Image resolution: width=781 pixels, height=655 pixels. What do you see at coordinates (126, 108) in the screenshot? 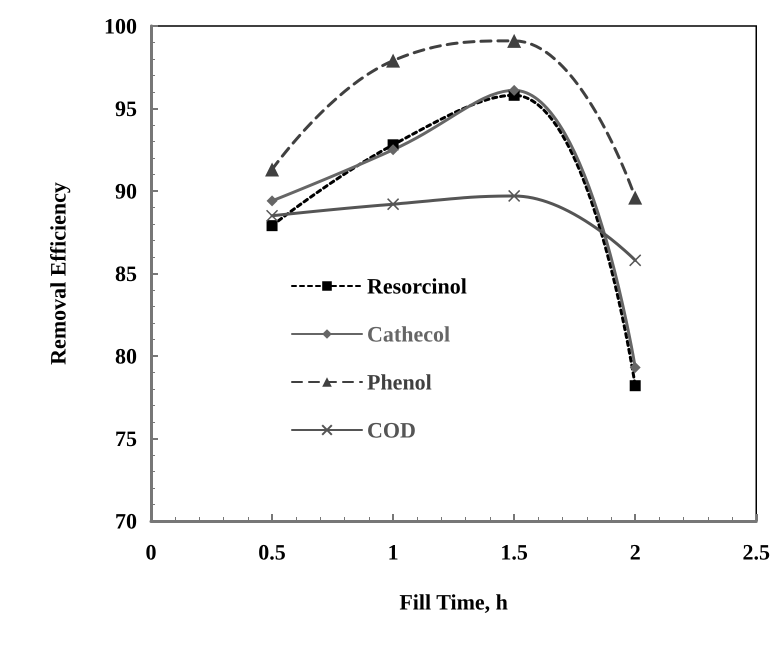
I see `y-tick-label: 95` at bounding box center [126, 108].